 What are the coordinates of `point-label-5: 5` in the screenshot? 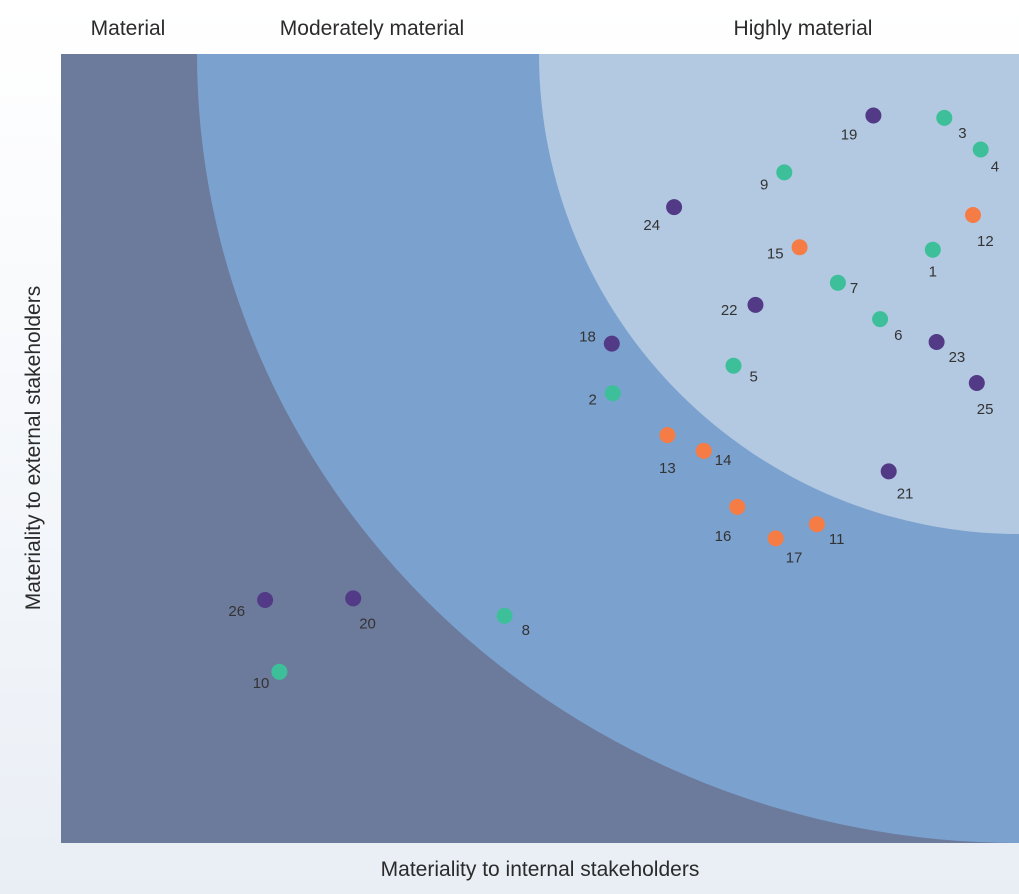 It's located at (754, 377).